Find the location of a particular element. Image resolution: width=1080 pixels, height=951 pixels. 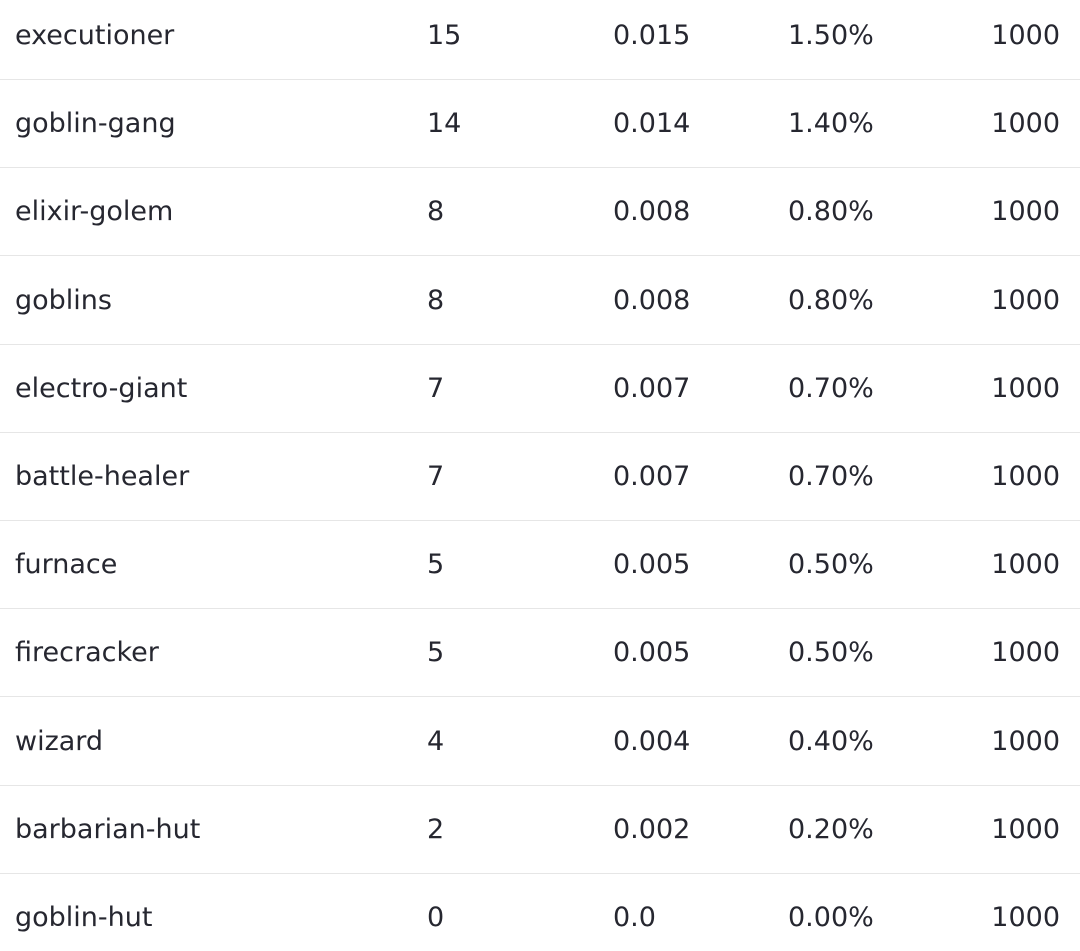

row-label: goblin-gang is located at coordinates (95, 124).